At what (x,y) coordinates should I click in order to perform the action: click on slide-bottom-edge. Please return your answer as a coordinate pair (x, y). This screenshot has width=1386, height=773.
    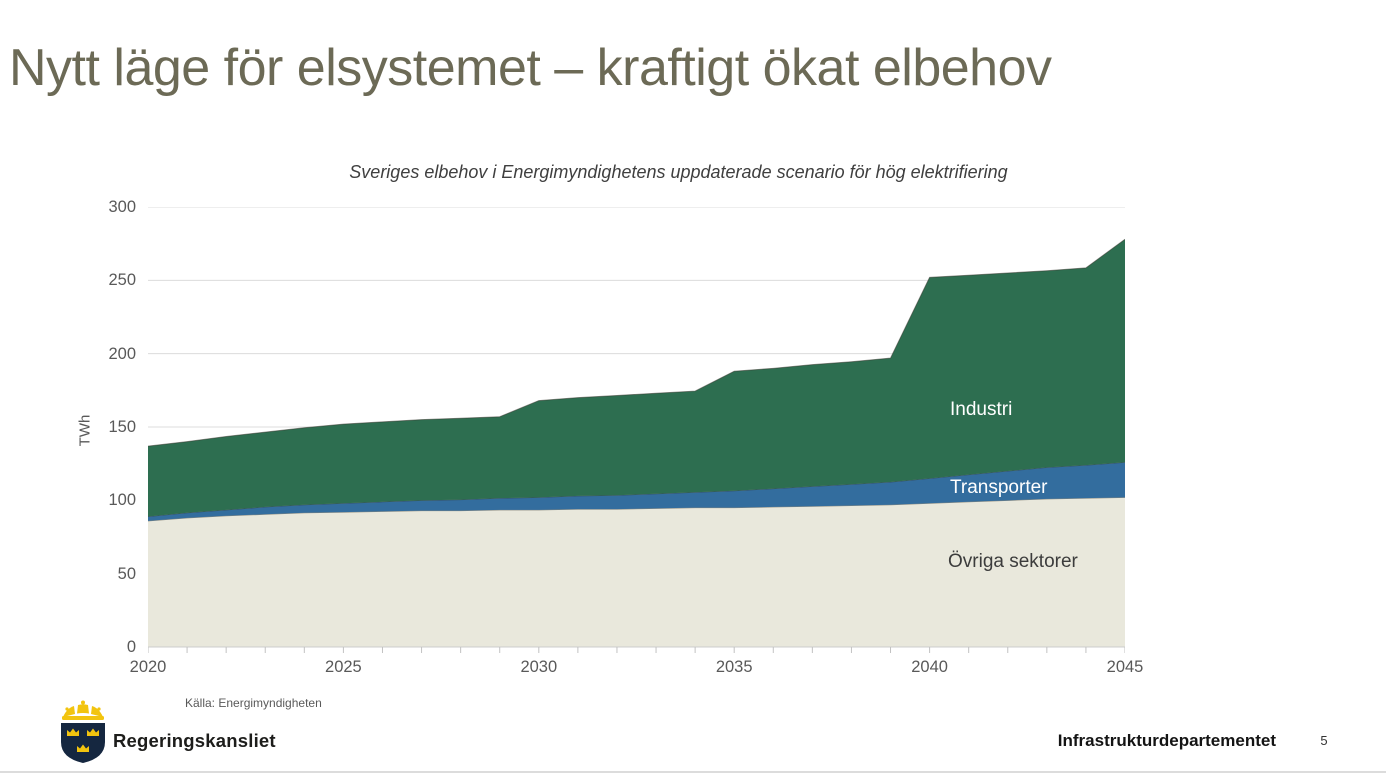
    Looking at the image, I should click on (693, 772).